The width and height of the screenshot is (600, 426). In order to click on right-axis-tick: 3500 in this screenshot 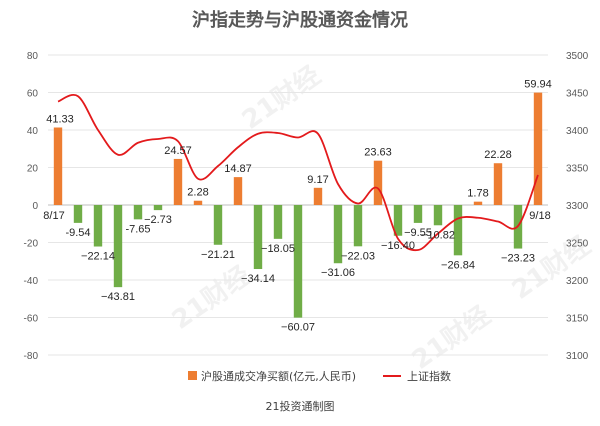, I will do `click(577, 56)`.